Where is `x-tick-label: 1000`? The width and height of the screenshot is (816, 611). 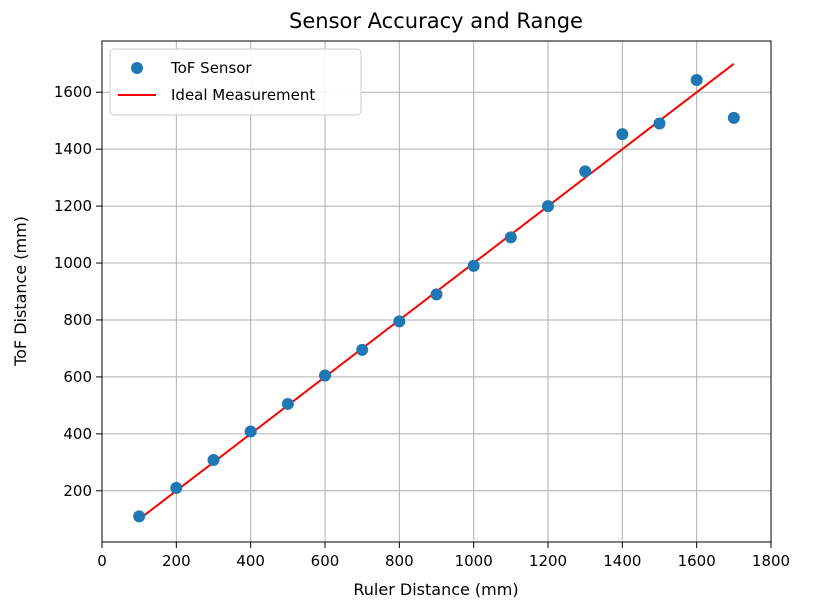 x-tick-label: 1000 is located at coordinates (474, 561).